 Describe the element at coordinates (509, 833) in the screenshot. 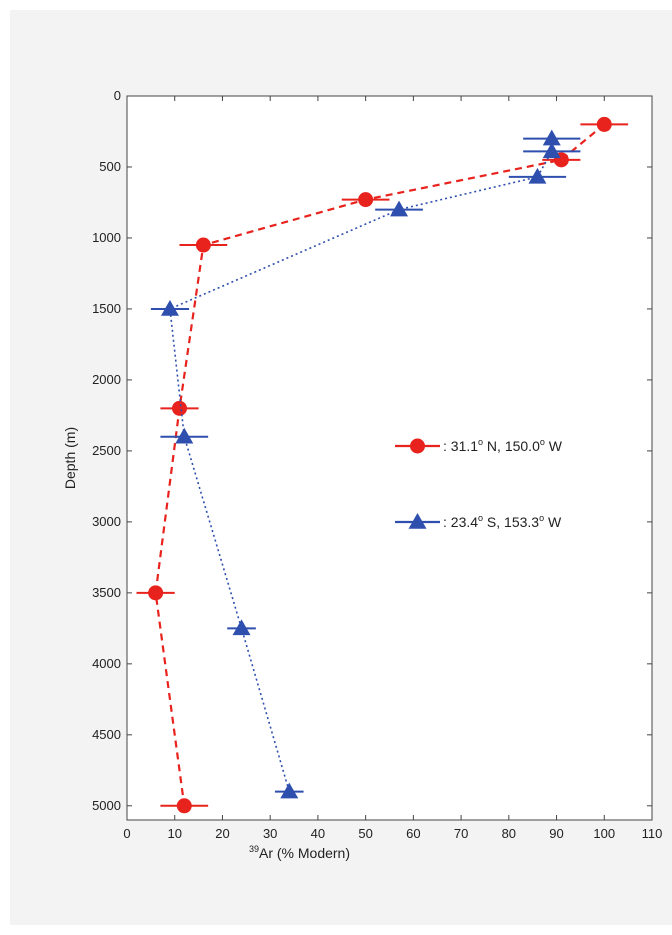

I see `x-tick-label: 80` at that location.